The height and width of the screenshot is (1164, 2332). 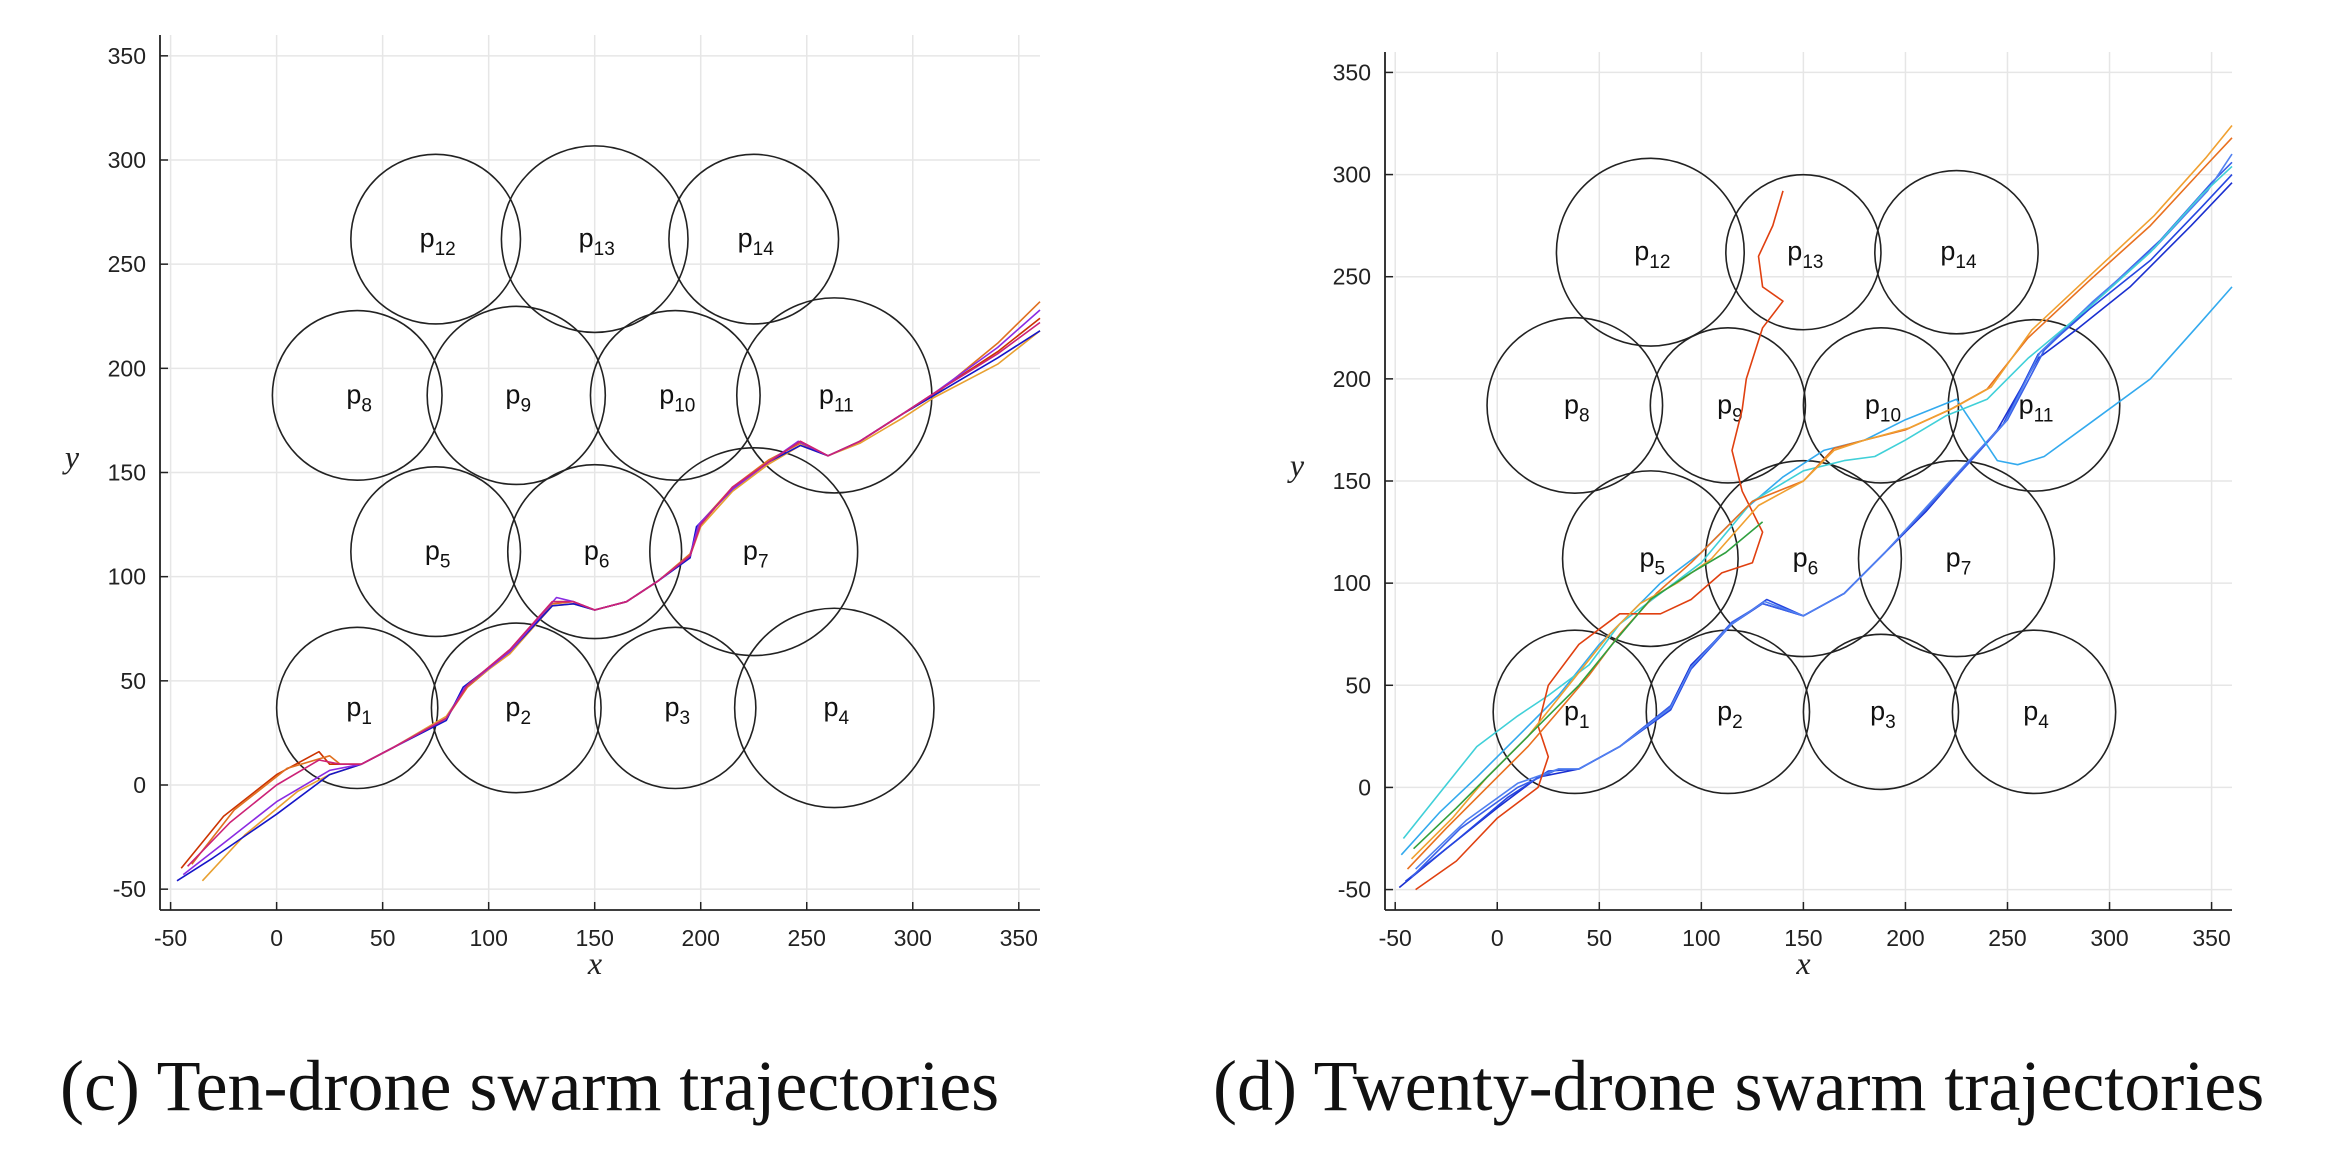 What do you see at coordinates (529, 1086) in the screenshot?
I see `caption-c: (c) Ten-drone swarm trajectories` at bounding box center [529, 1086].